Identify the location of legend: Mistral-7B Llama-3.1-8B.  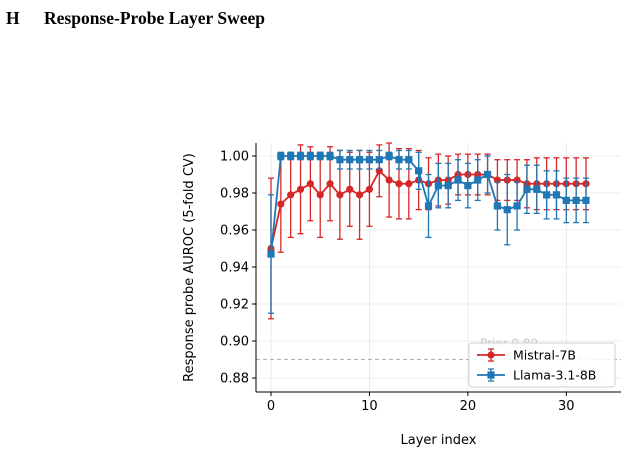
(542, 365).